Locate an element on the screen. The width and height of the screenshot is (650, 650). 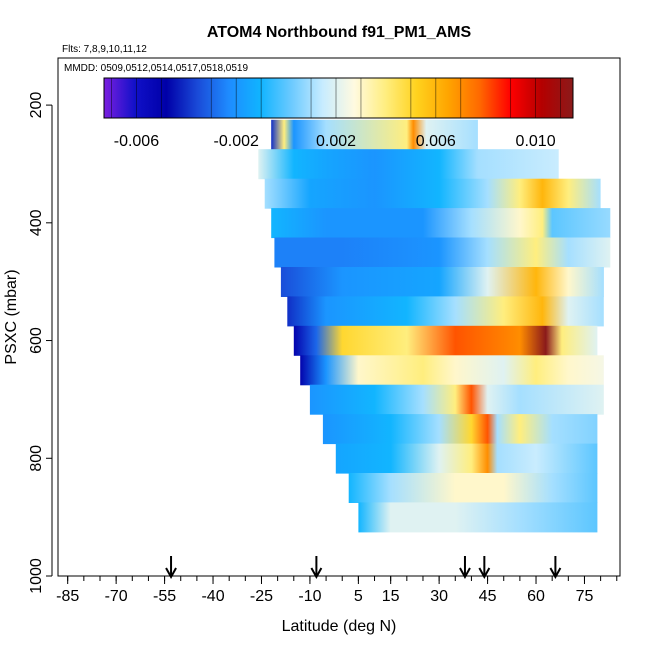
colorbar-tick-label: 0.006 is located at coordinates (436, 141).